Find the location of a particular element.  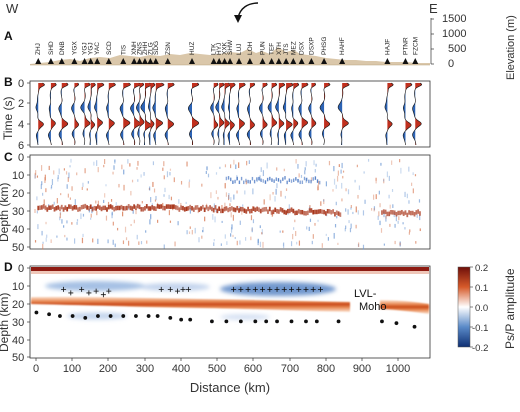

panel-label-b: B is located at coordinates (8, 82).